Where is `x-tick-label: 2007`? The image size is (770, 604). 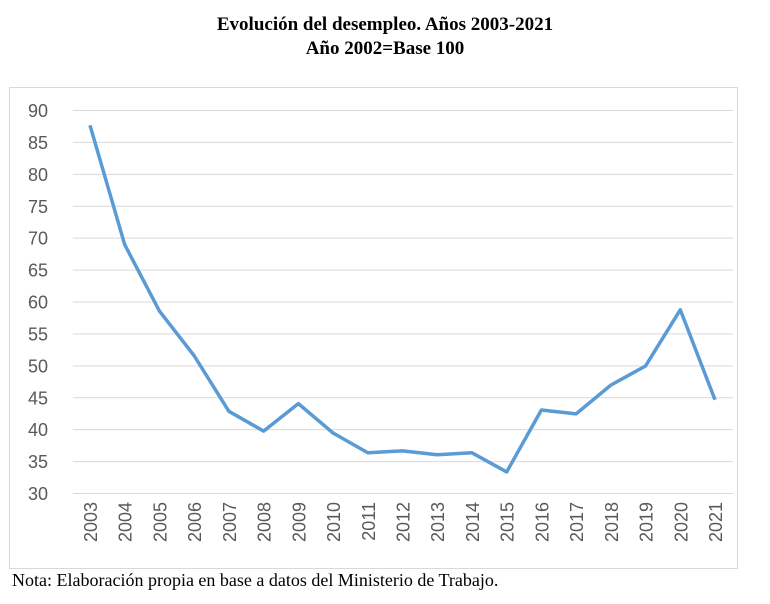
x-tick-label: 2007 is located at coordinates (230, 522).